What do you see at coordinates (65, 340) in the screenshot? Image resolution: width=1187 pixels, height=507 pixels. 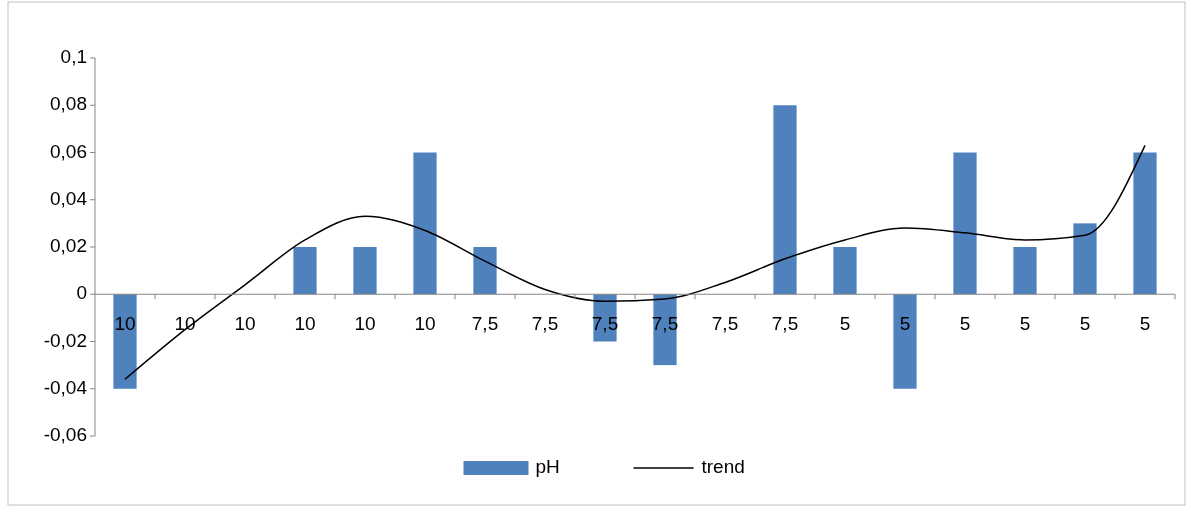 I see `y-tick-label: -0,02` at bounding box center [65, 340].